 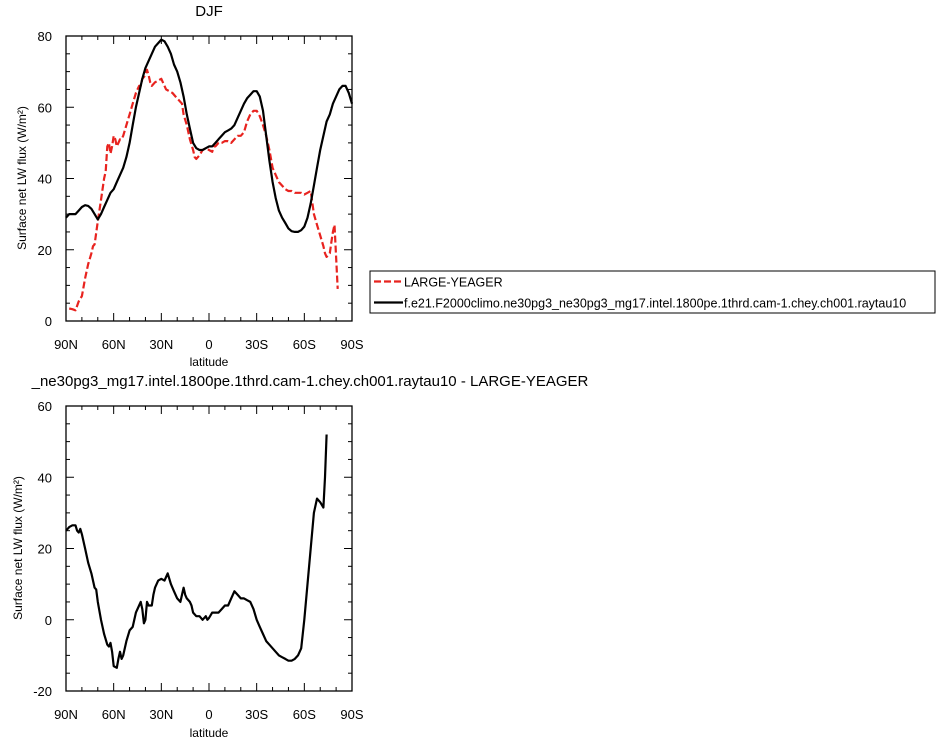 What do you see at coordinates (209, 11) in the screenshot?
I see `chart-title: DJF` at bounding box center [209, 11].